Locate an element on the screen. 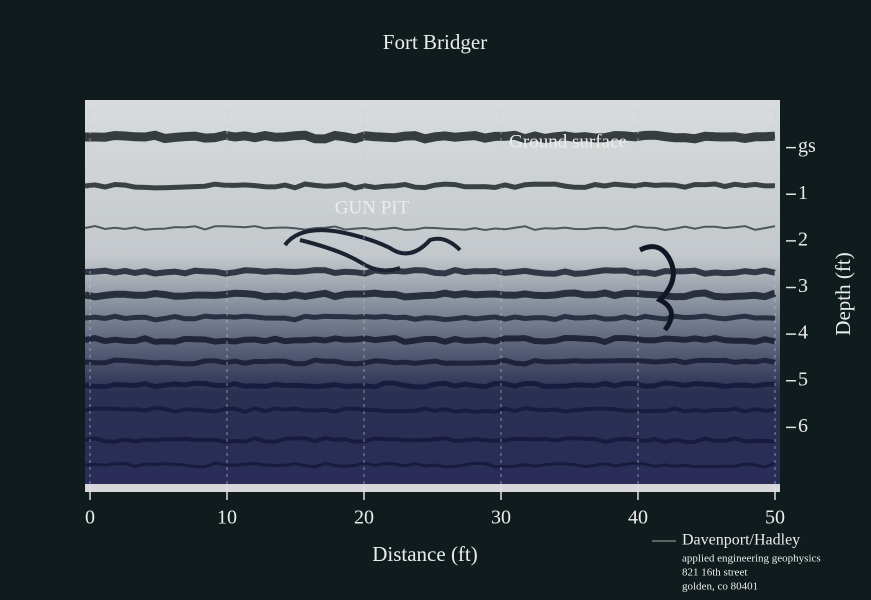  y-tick-label: 1 is located at coordinates (803, 193).